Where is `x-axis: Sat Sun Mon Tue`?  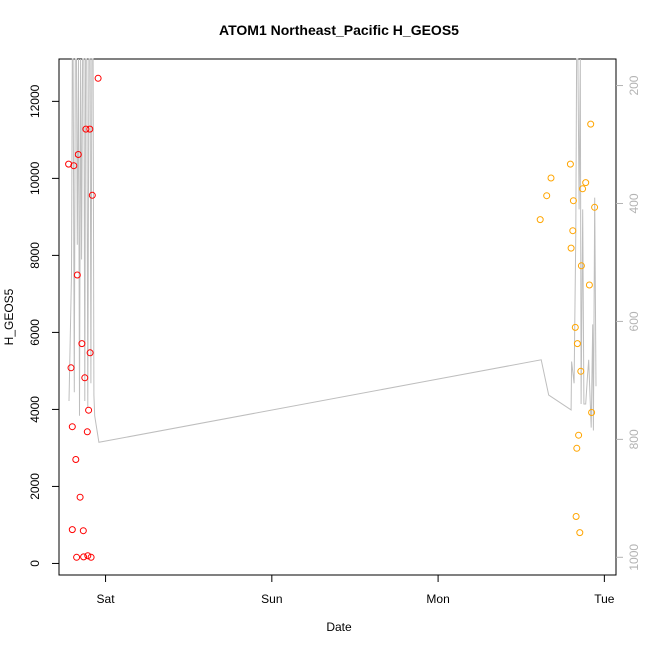
x-axis: Sat Sun Mon Tue is located at coordinates (356, 590).